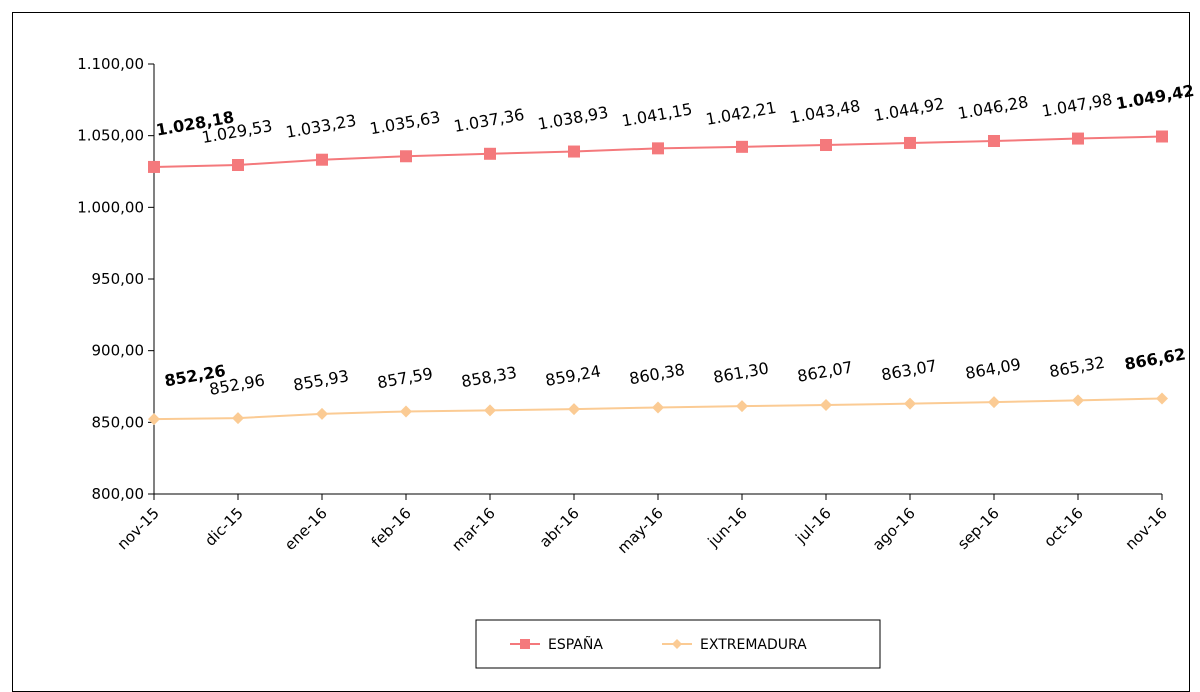  Describe the element at coordinates (559, 527) in the screenshot. I see `x-tick-label: abr-16` at that location.